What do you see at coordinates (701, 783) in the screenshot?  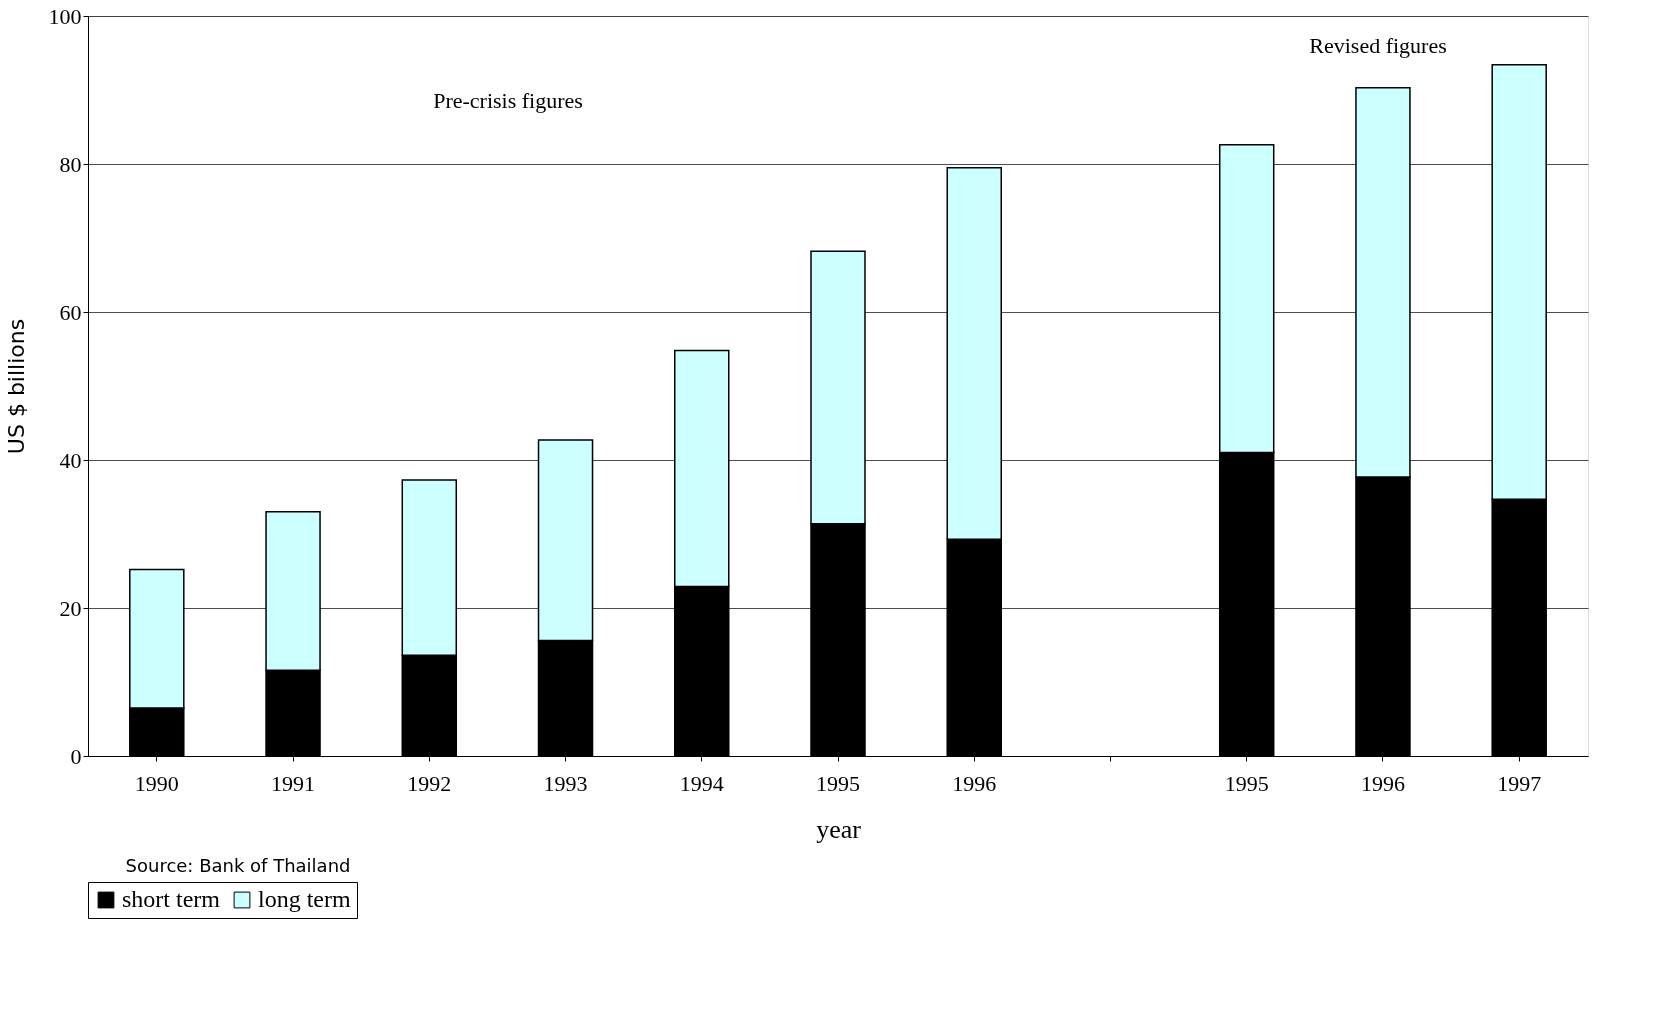 I see `x-tick-label: 1994` at bounding box center [701, 783].